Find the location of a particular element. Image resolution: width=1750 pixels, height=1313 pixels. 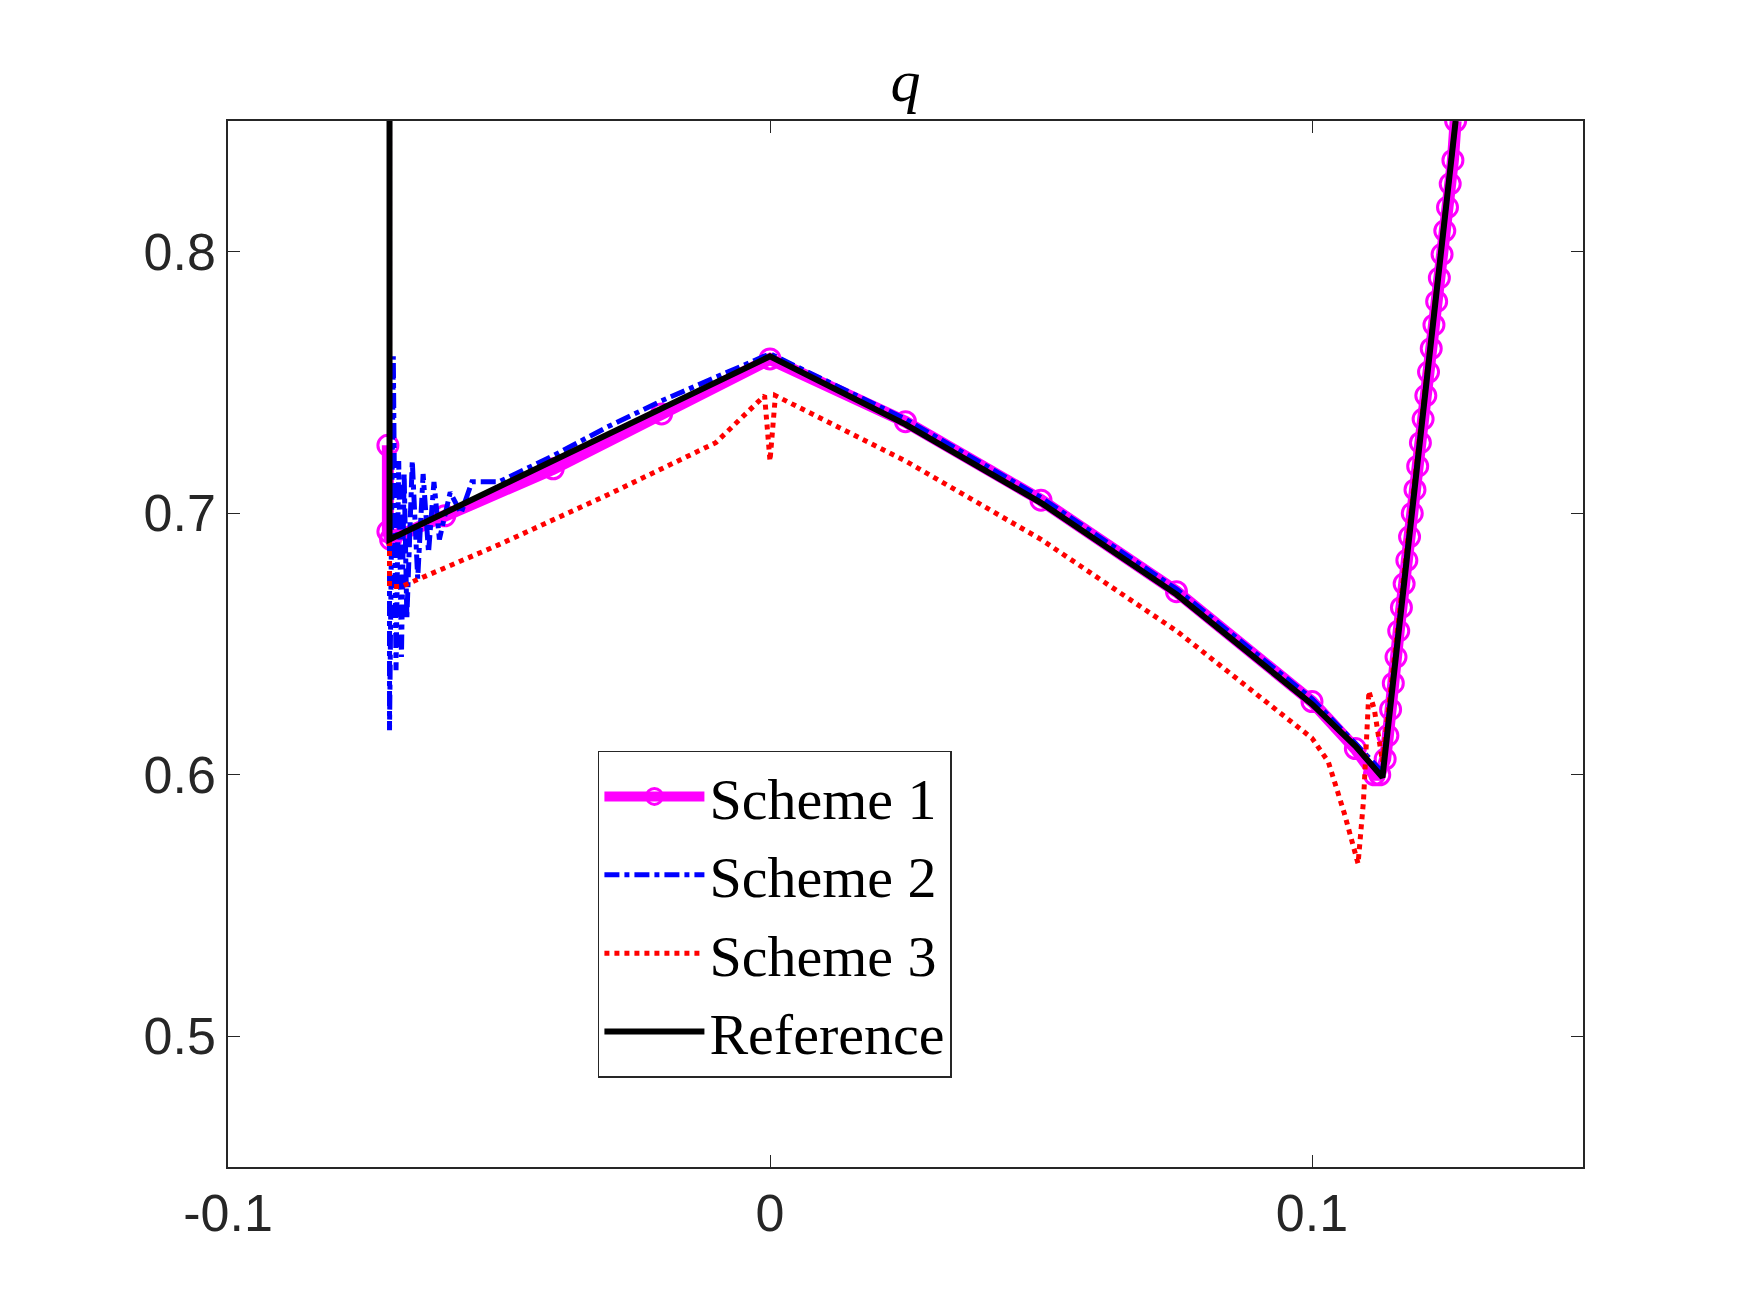

x-tick-label: 0 is located at coordinates (770, 1213).